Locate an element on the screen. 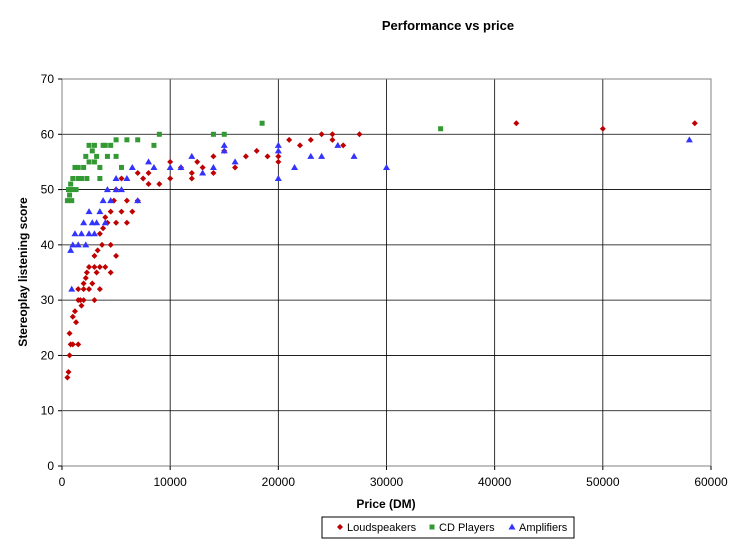  y-tick-label: 50 is located at coordinates (48, 190).